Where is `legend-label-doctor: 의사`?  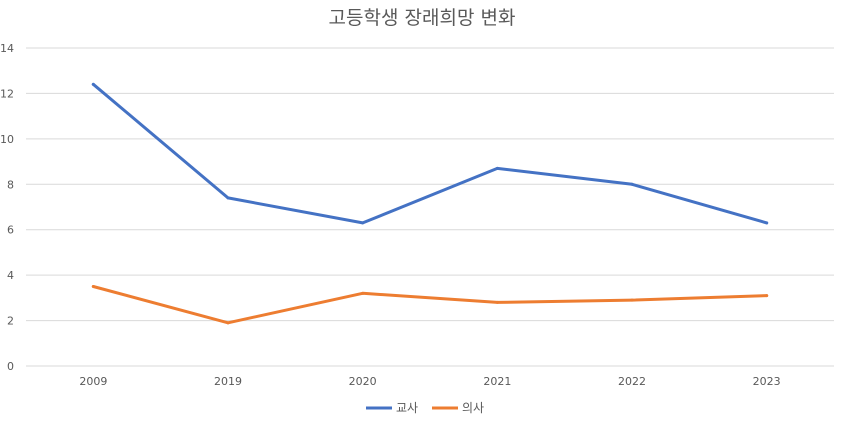
legend-label-doctor: 의사 is located at coordinates (473, 408).